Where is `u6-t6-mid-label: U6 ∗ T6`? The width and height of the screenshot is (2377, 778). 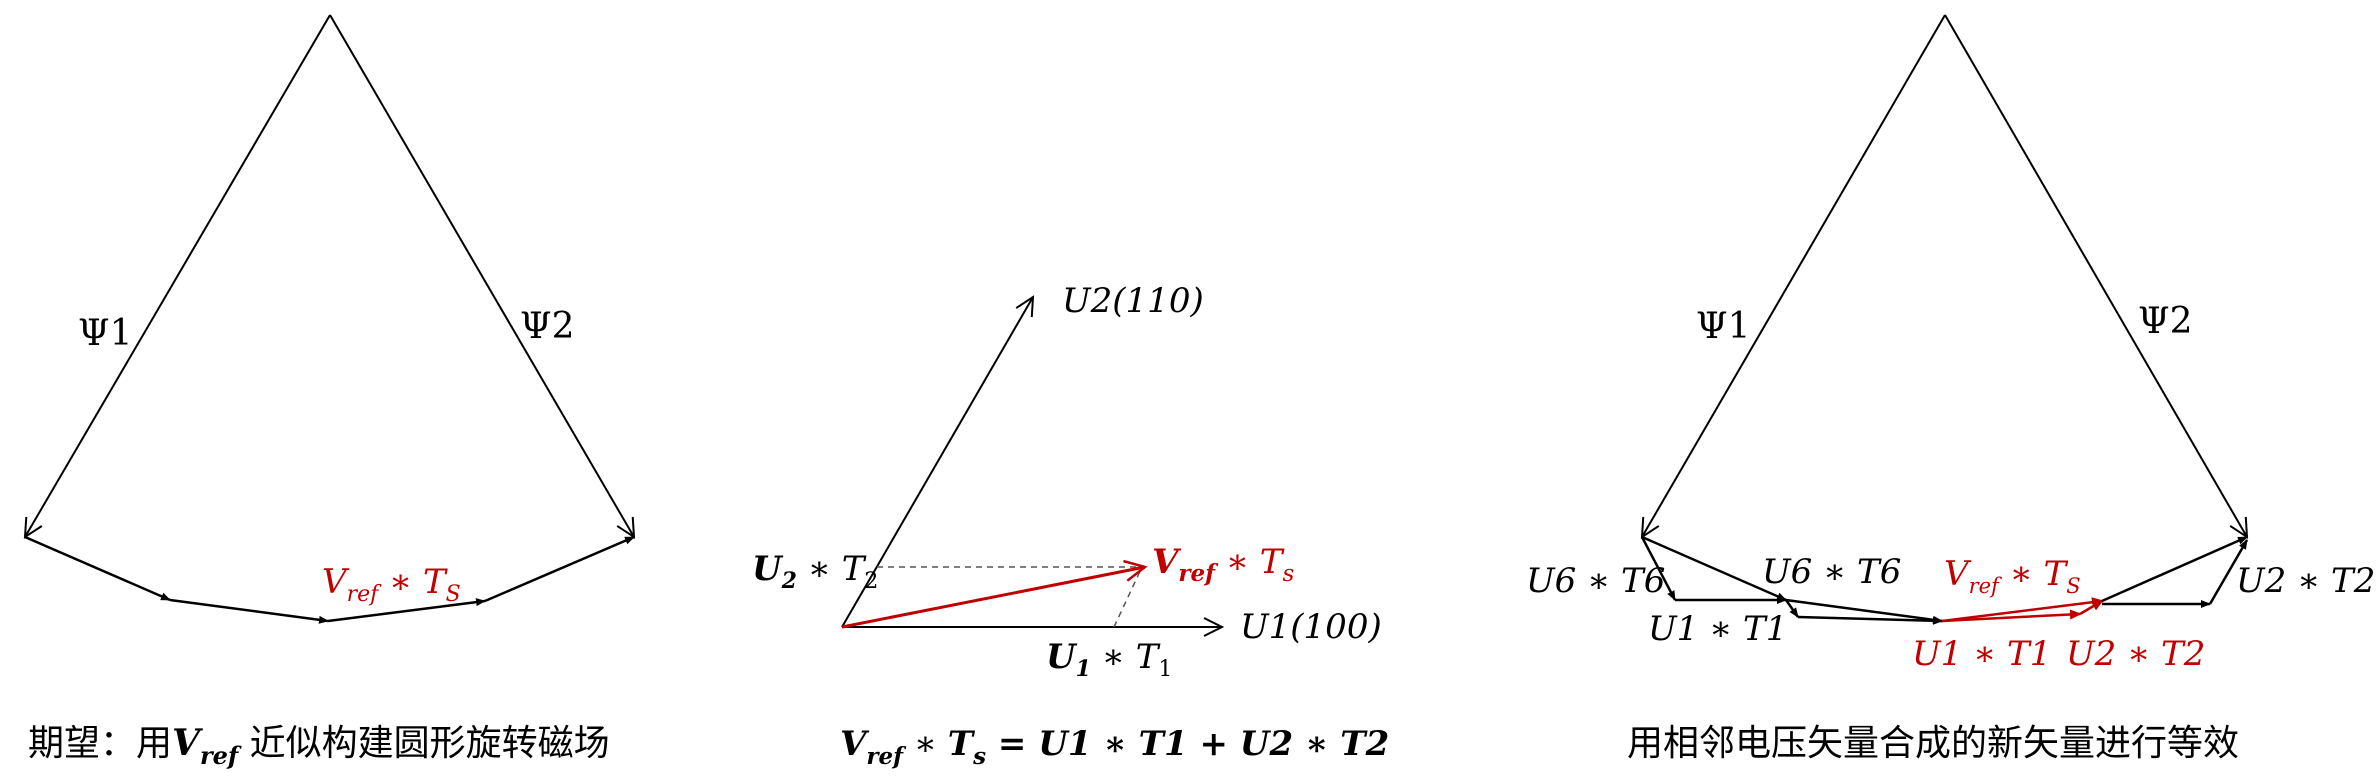
u6-t6-mid-label: U6 ∗ T6 is located at coordinates (1831, 572).